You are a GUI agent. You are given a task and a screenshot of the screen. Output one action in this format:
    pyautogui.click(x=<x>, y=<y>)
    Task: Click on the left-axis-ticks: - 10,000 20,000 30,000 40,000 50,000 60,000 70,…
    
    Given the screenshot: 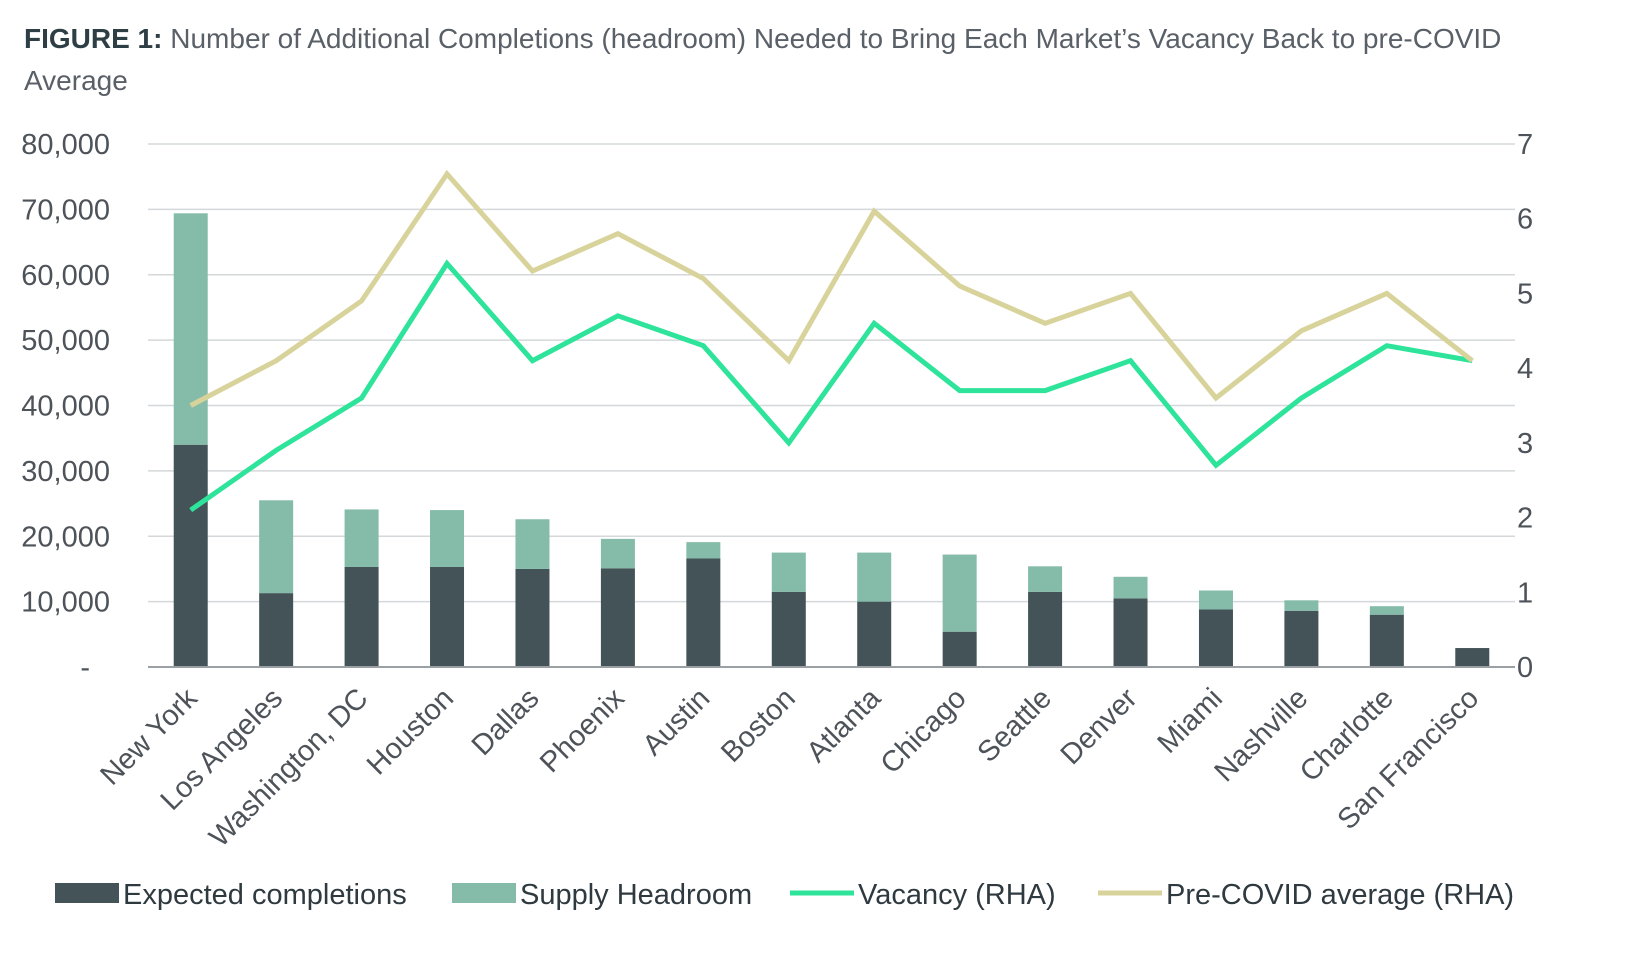 What is the action you would take?
    pyautogui.click(x=65, y=406)
    